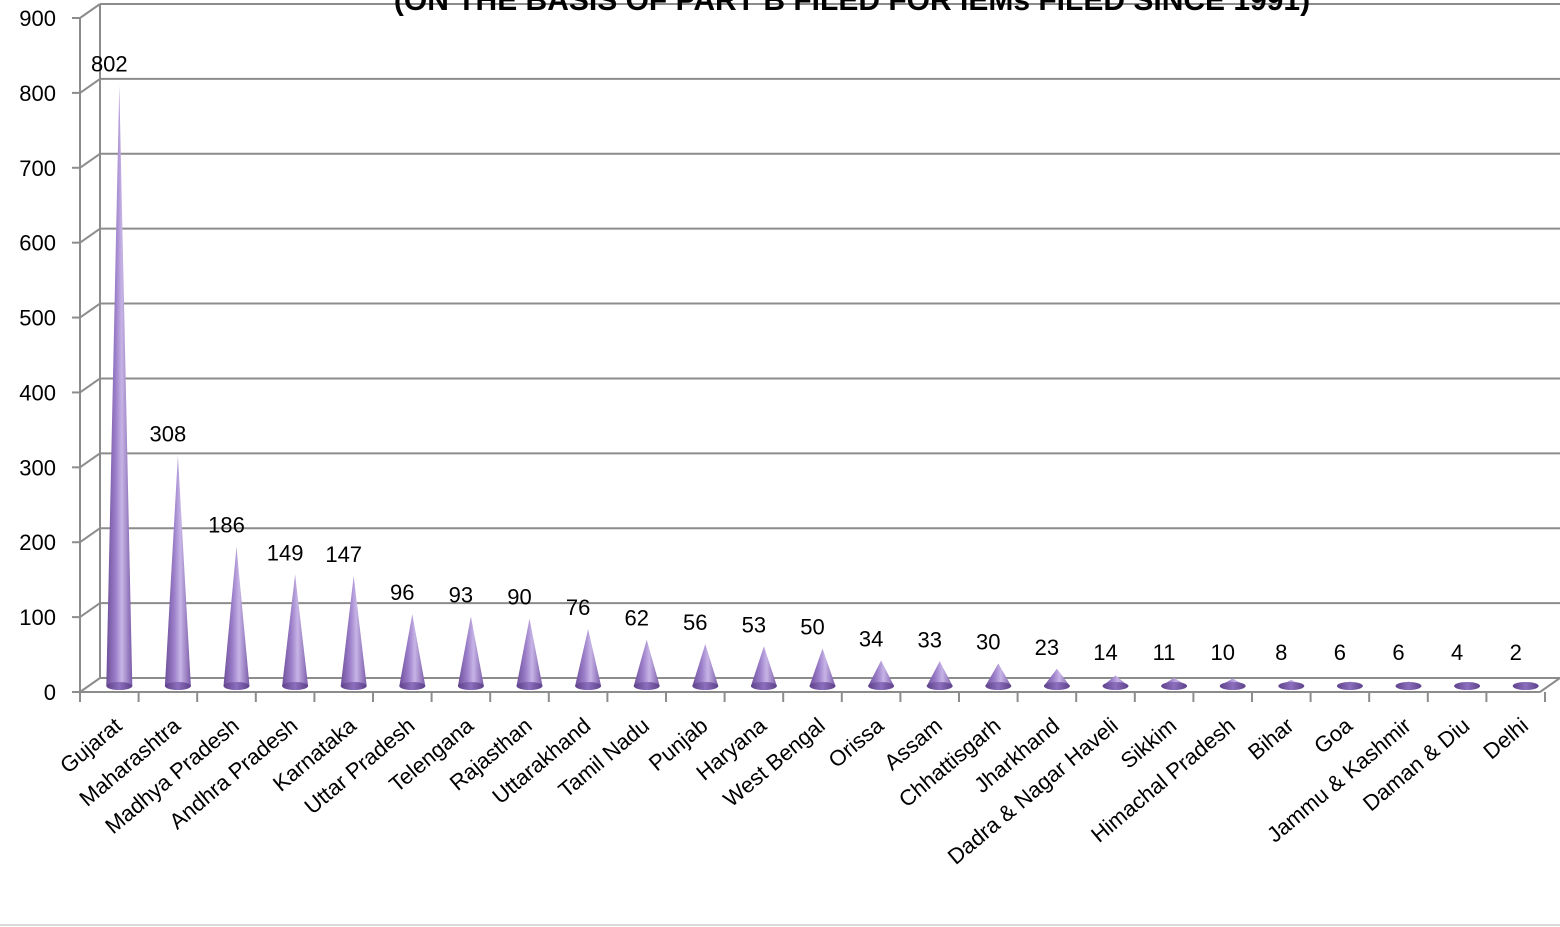 This screenshot has height=927, width=1560. What do you see at coordinates (1549, 685) in the screenshot?
I see `floor-edge` at bounding box center [1549, 685].